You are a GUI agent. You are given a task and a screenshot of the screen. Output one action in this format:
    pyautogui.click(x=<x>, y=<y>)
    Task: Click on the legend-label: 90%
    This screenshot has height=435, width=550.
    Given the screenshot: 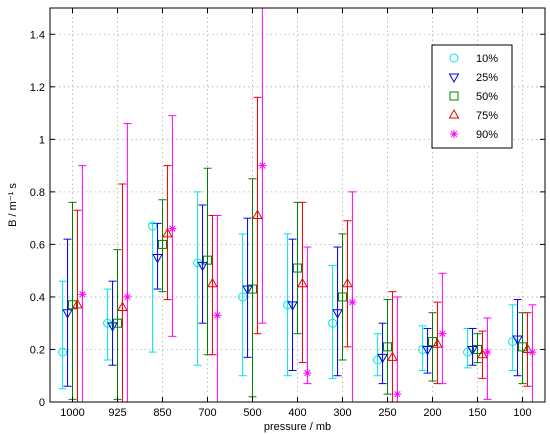 What is the action you would take?
    pyautogui.click(x=487, y=135)
    